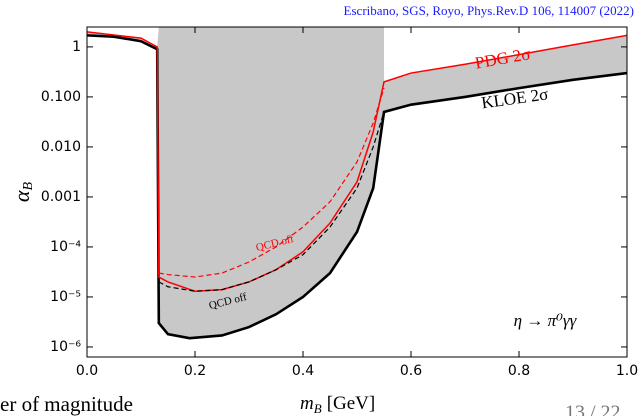  I want to click on y-tick-label: 10⁻⁶, so click(65, 347).